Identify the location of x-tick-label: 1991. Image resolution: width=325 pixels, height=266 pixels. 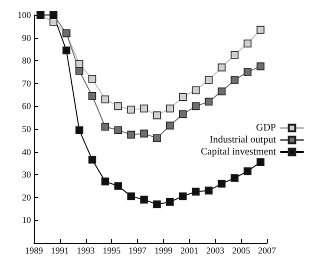
(59, 251).